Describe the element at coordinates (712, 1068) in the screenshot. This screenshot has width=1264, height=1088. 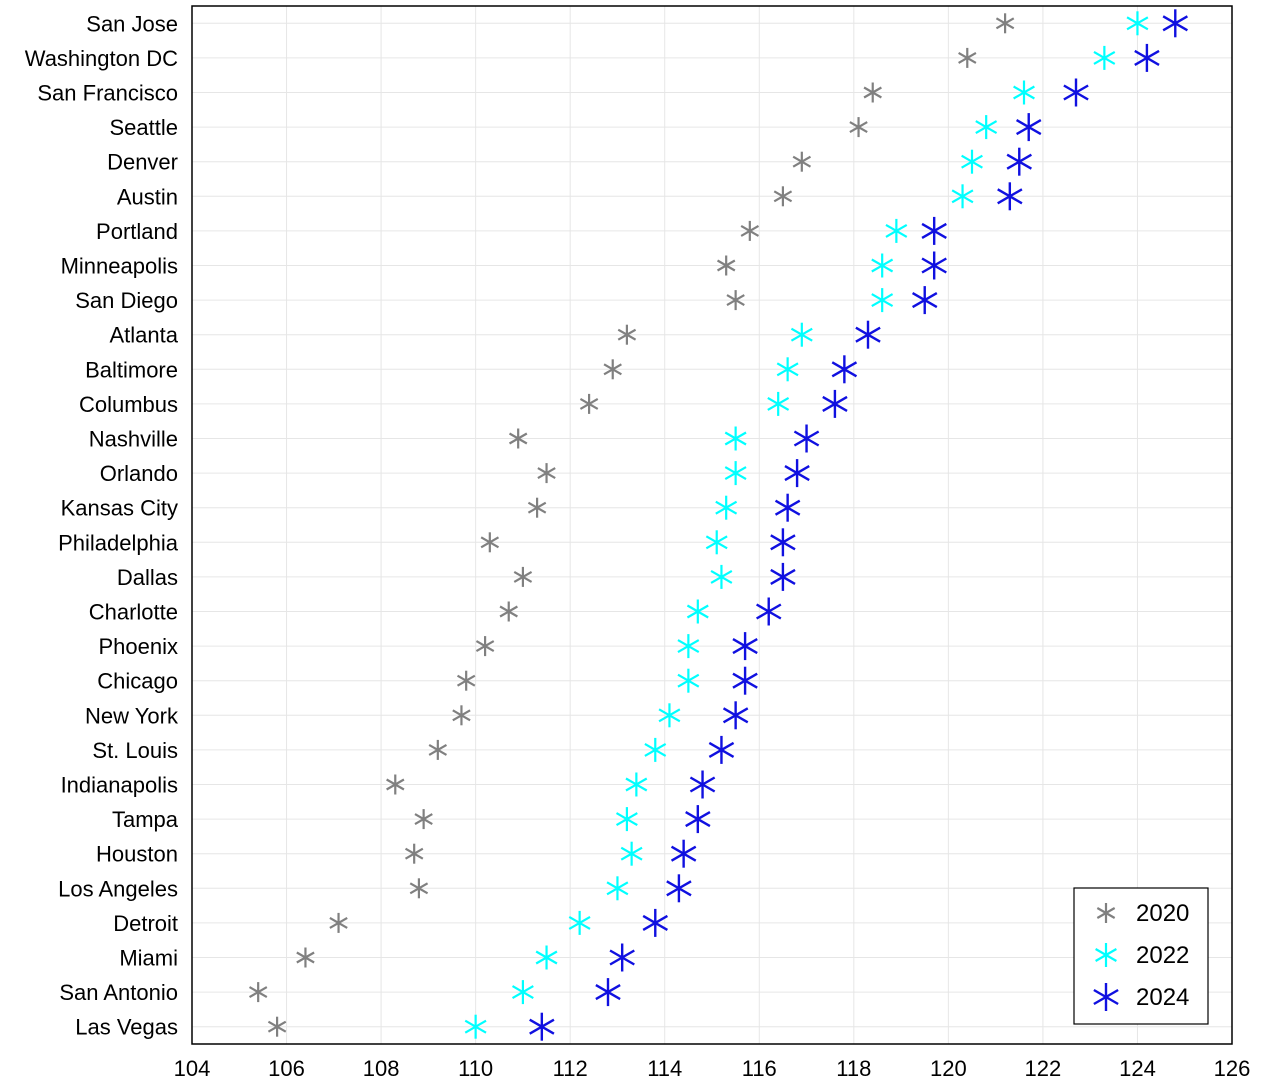
I see `x-axis-labels: 104 106 108 110 112 114 116 118 120 122 124 126` at that location.